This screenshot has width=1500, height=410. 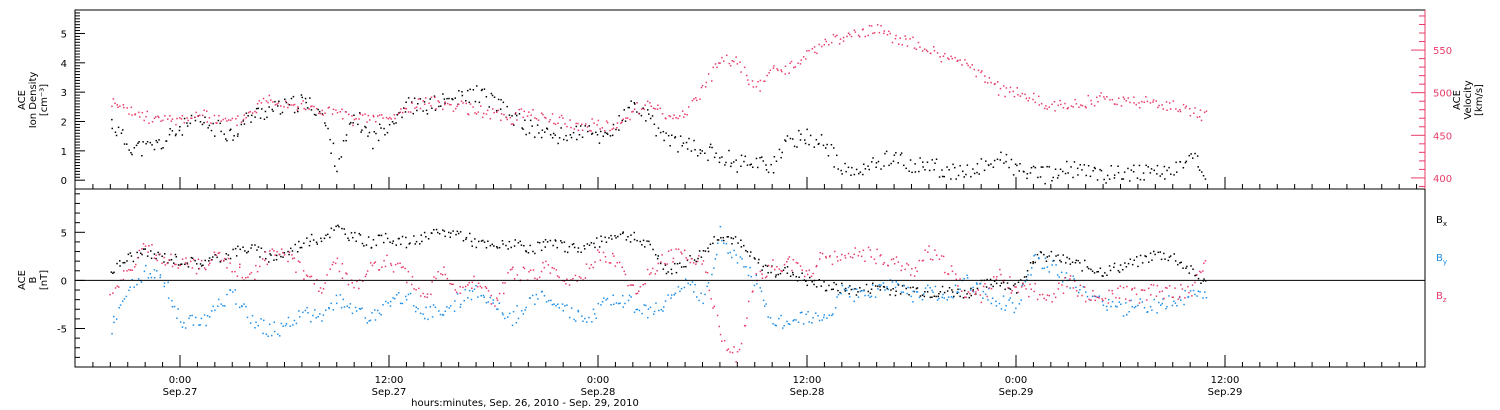 I want to click on x-tick-label-time: 0:00, so click(x=1016, y=380).